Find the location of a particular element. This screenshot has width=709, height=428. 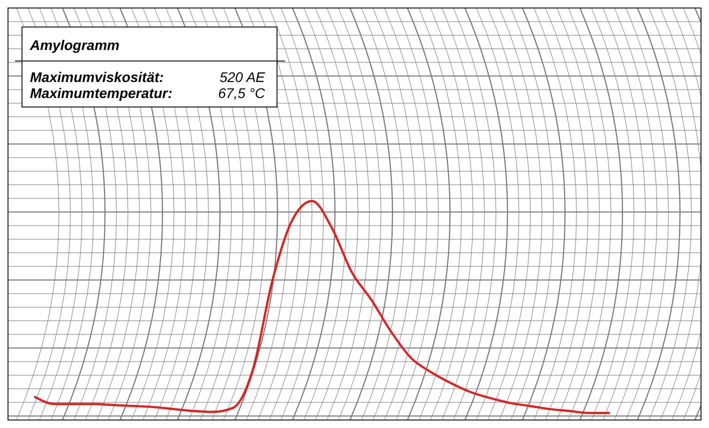

chart-title: Amylogramm is located at coordinates (74, 45).